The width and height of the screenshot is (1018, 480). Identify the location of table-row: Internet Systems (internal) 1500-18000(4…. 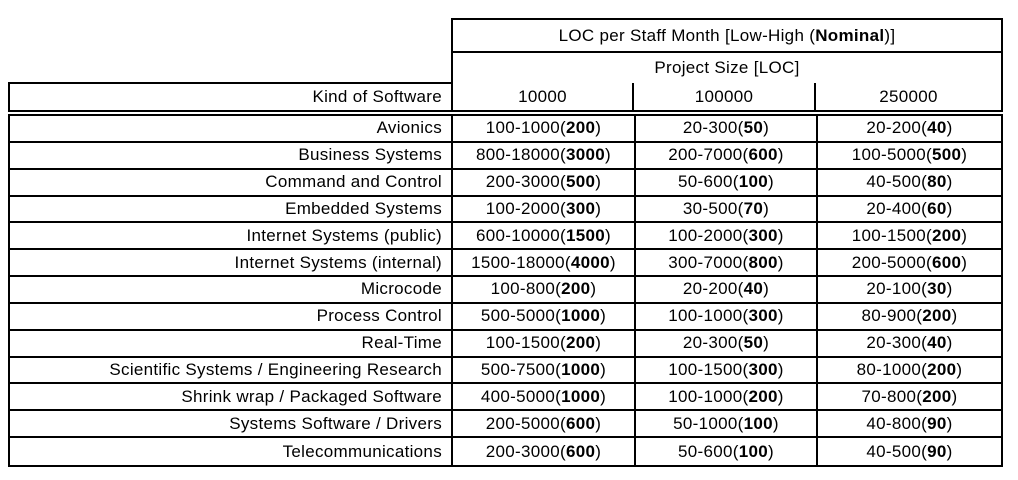
(506, 264).